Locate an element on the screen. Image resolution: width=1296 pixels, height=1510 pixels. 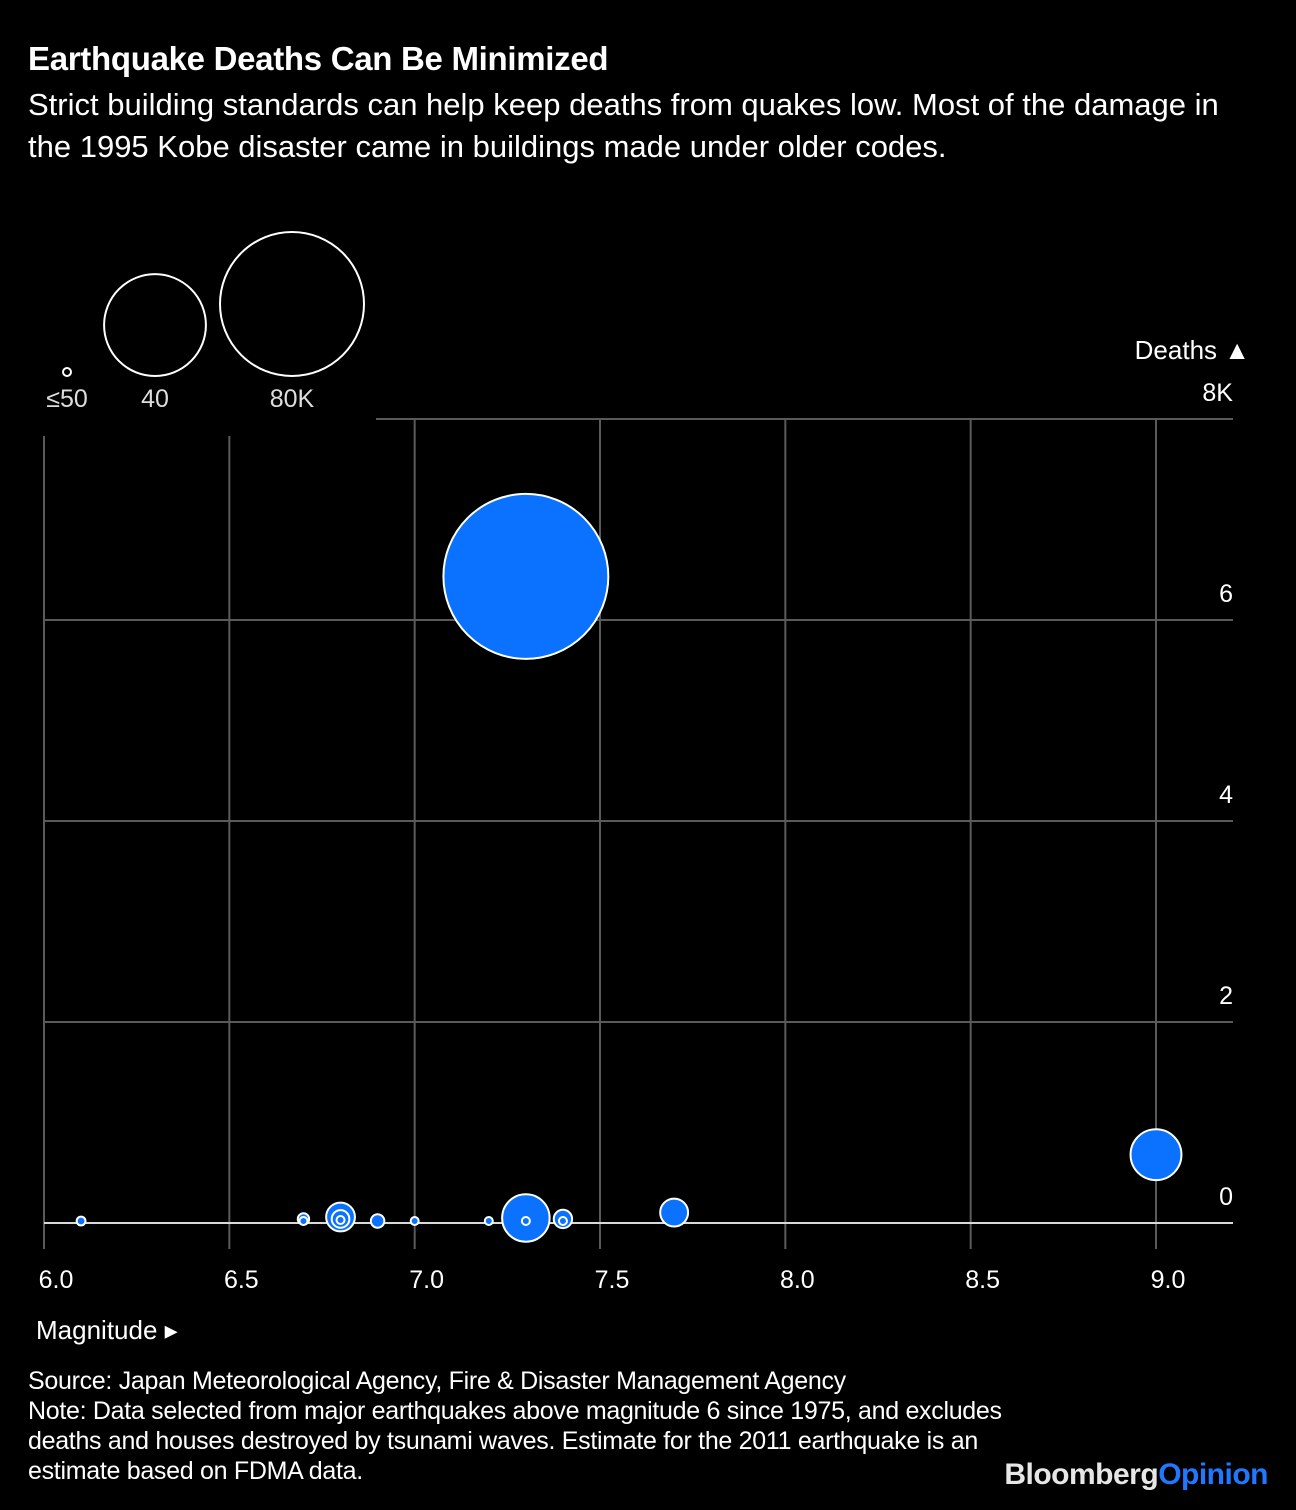
x-tick-label: 7.5 is located at coordinates (612, 1280).